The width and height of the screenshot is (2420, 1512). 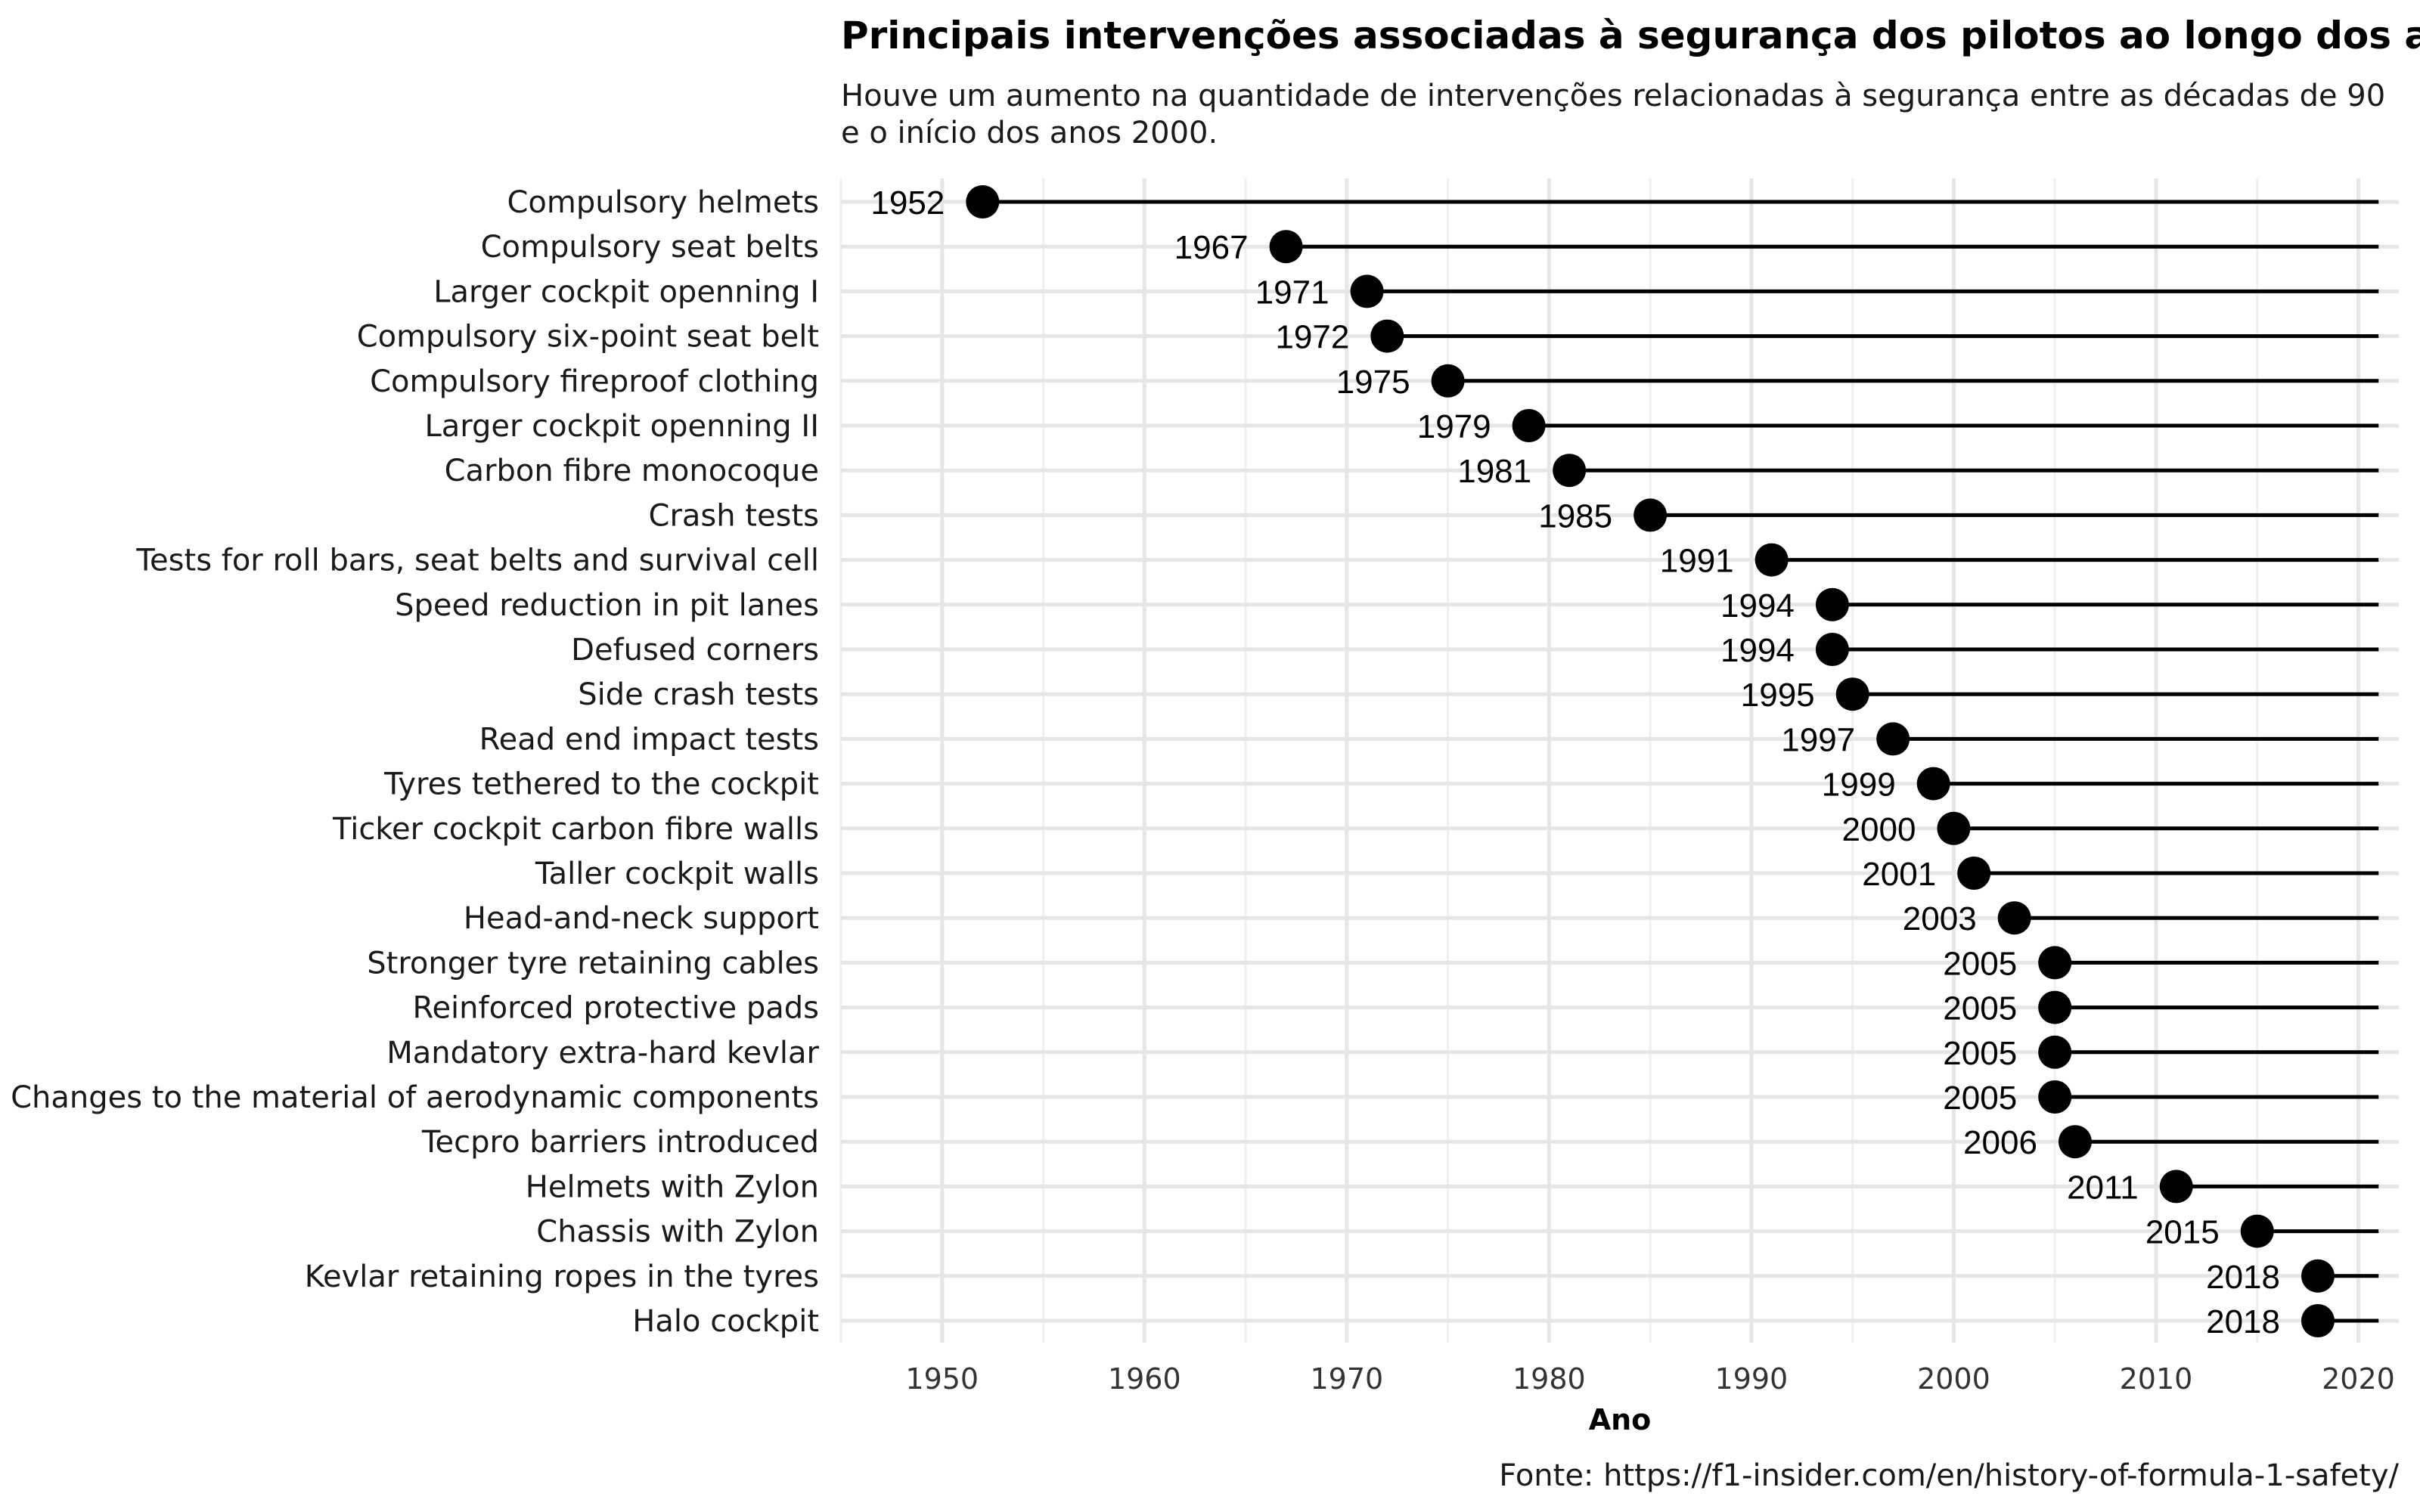 I want to click on x-tick-label: 2000, so click(x=1953, y=1379).